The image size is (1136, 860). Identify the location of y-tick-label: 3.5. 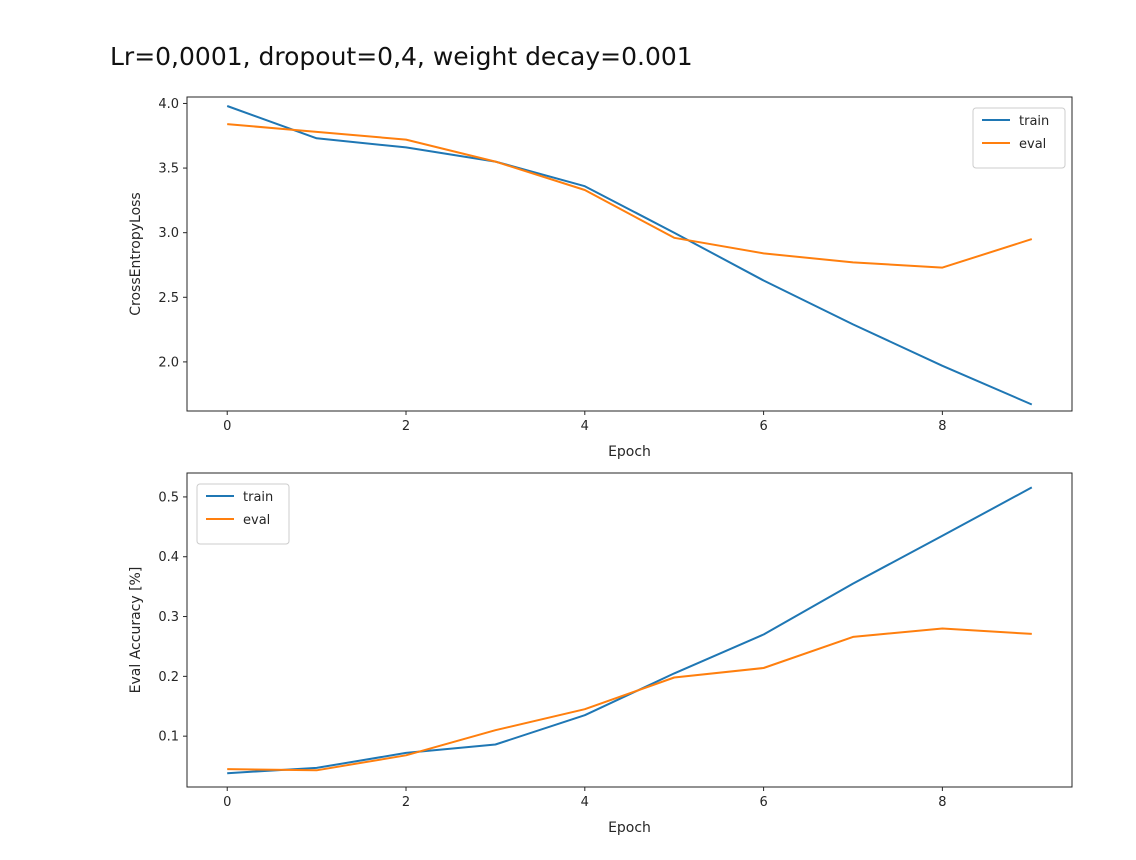
(168, 169).